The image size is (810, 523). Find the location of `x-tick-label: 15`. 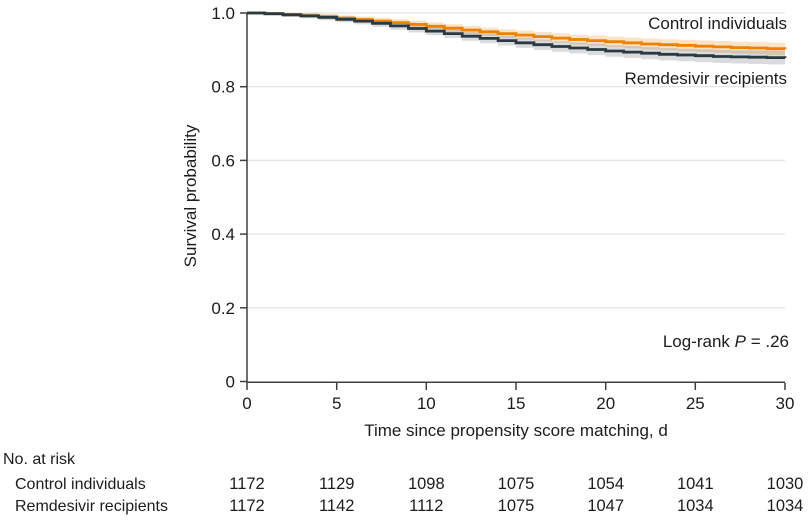

x-tick-label: 15 is located at coordinates (516, 403).